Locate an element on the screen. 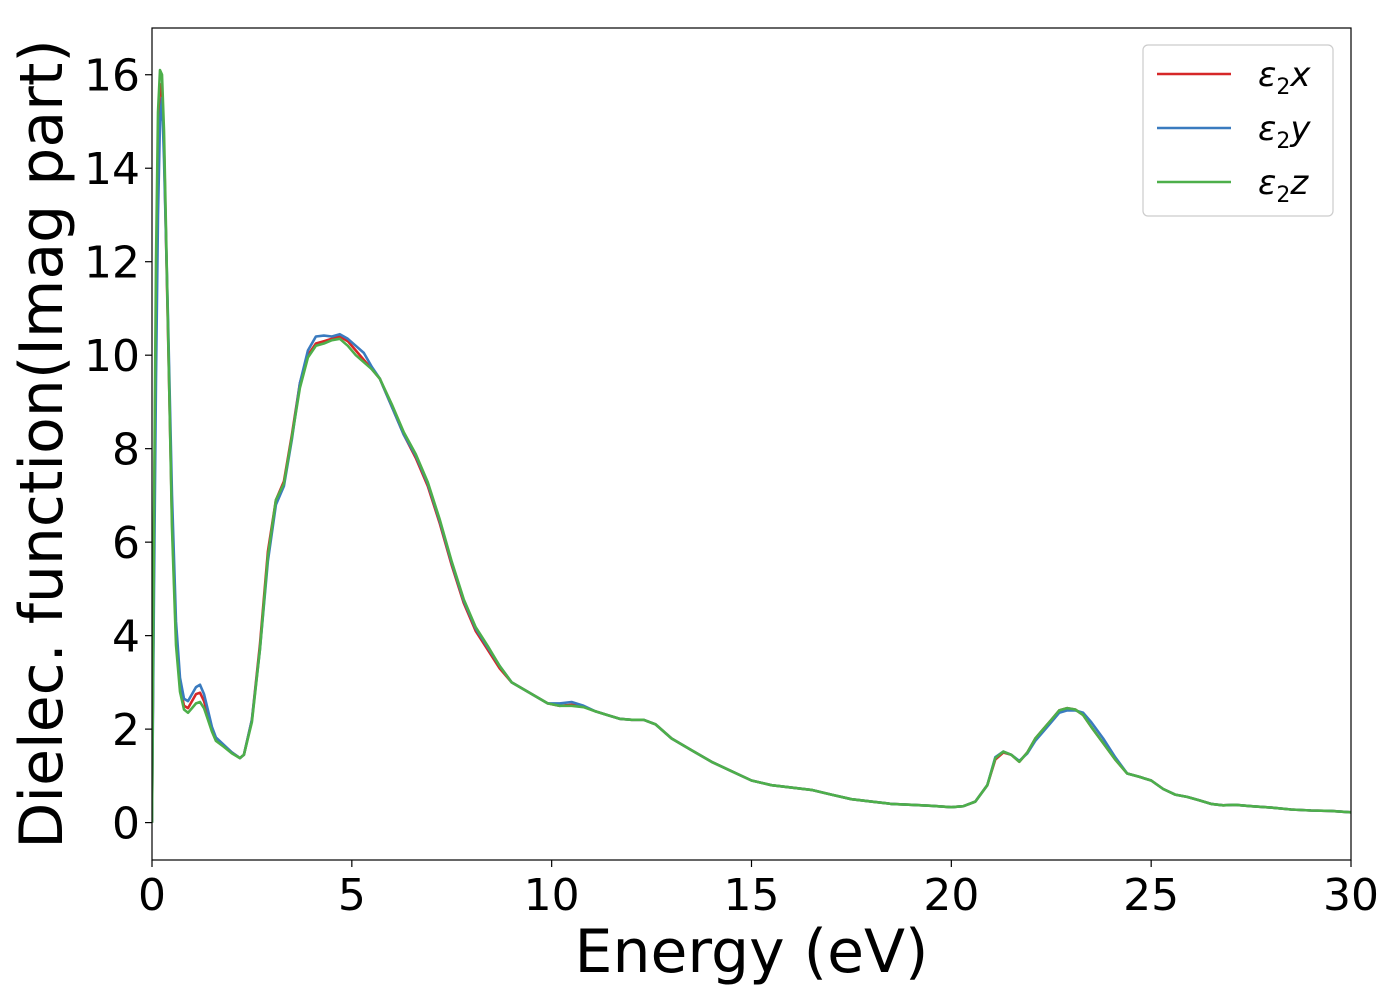  y-tick-label: 0 is located at coordinates (126, 824).